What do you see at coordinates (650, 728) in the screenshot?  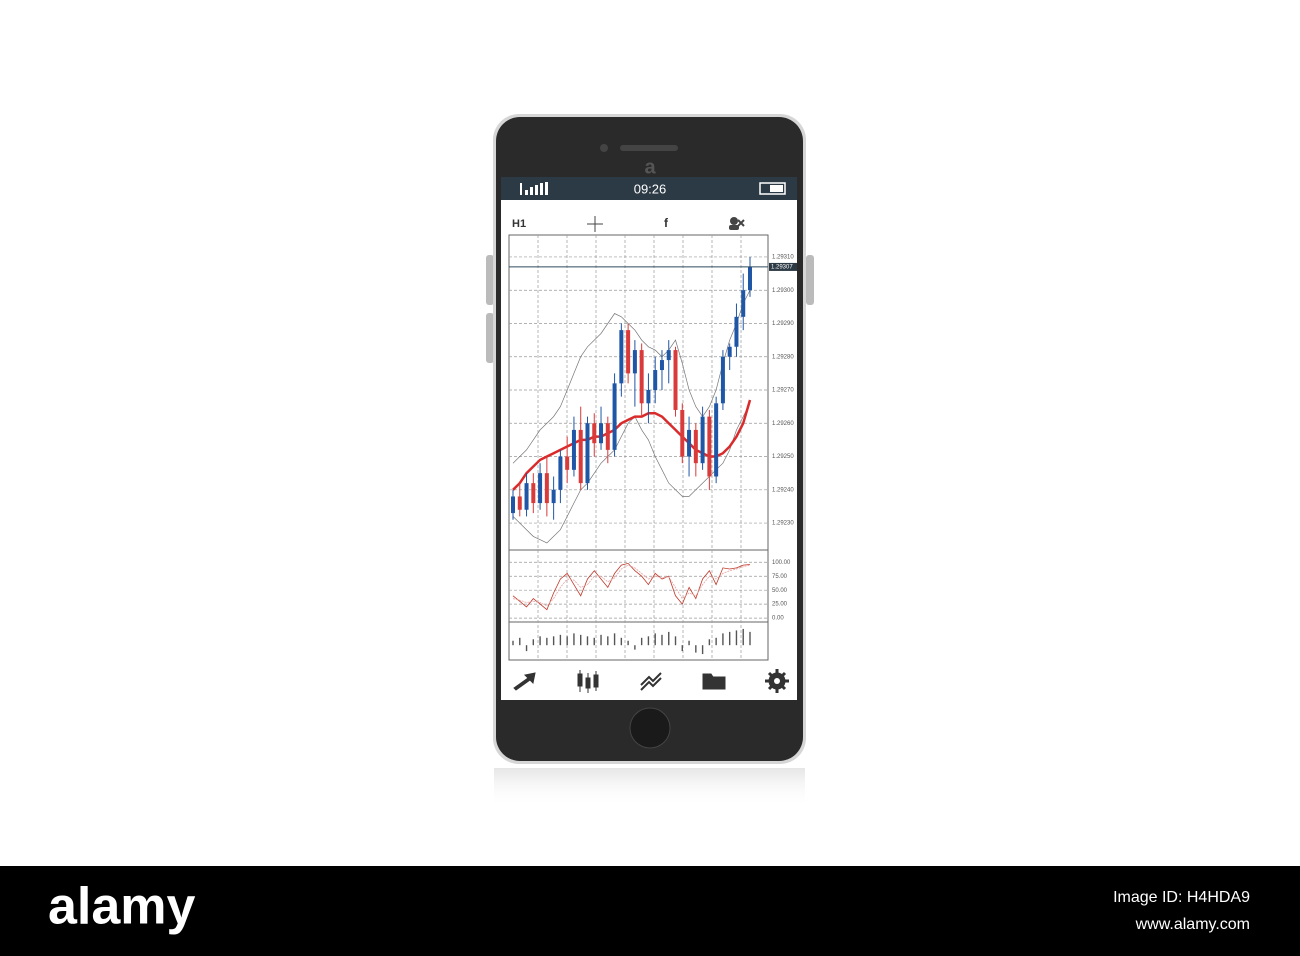 I see `home-button` at bounding box center [650, 728].